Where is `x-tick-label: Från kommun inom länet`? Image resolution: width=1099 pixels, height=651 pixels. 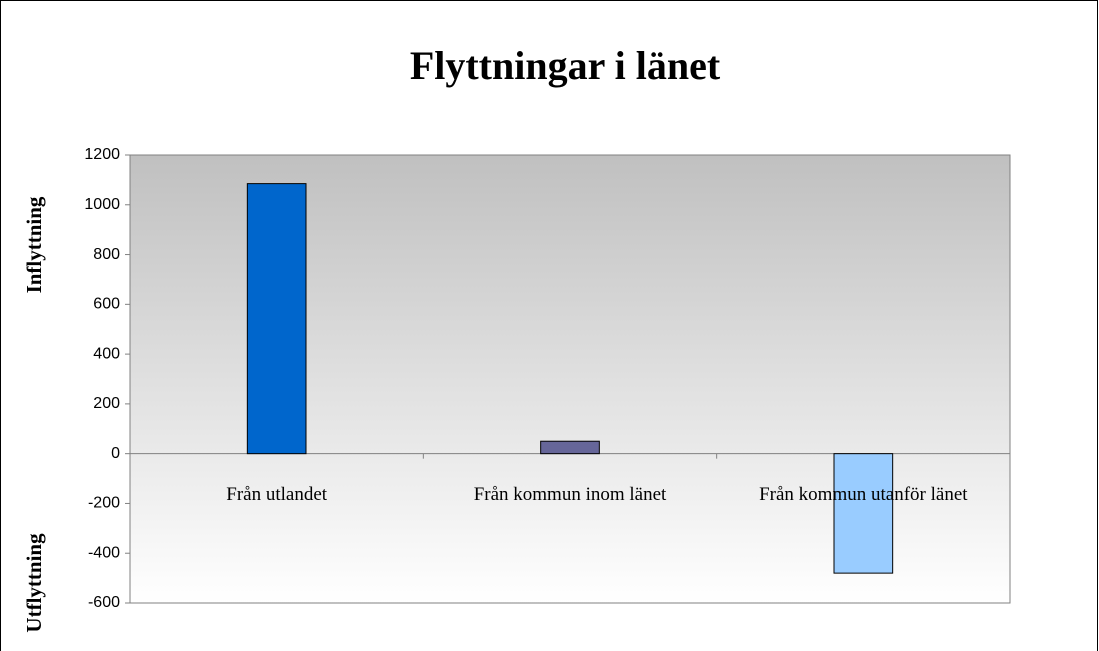
x-tick-label: Från kommun inom länet is located at coordinates (570, 494).